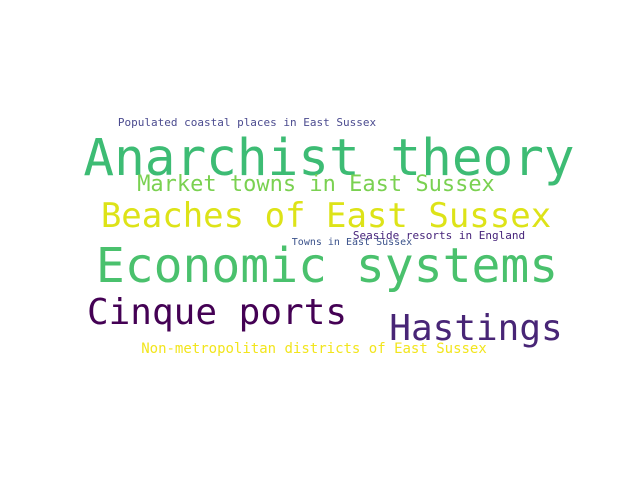 The height and width of the screenshot is (480, 640). Describe the element at coordinates (352, 242) in the screenshot. I see `word-towns-in-east-sussex: Towns in East Sussex` at that location.